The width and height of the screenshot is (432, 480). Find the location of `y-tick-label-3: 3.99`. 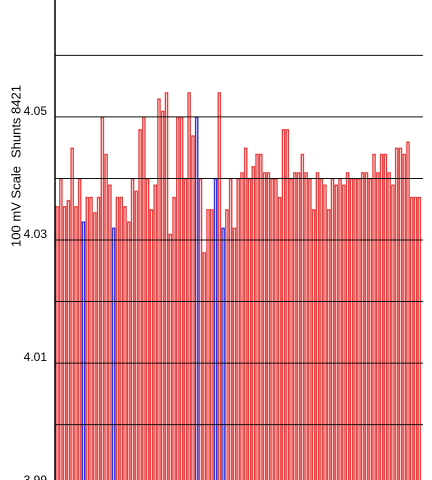

y-tick-label-3: 3.99 is located at coordinates (36, 476).